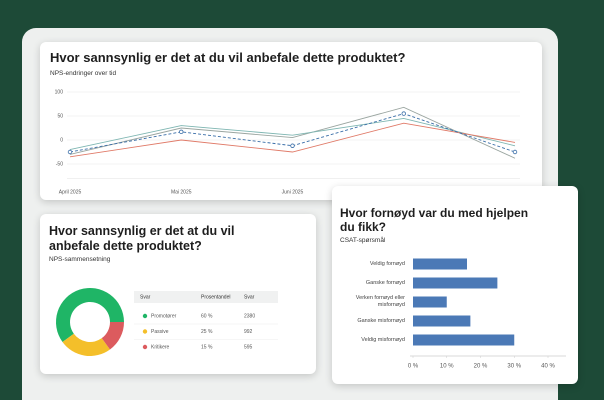 The height and width of the screenshot is (400, 604). What do you see at coordinates (207, 332) in the screenshot?
I see `percent-label: 25 %` at bounding box center [207, 332].